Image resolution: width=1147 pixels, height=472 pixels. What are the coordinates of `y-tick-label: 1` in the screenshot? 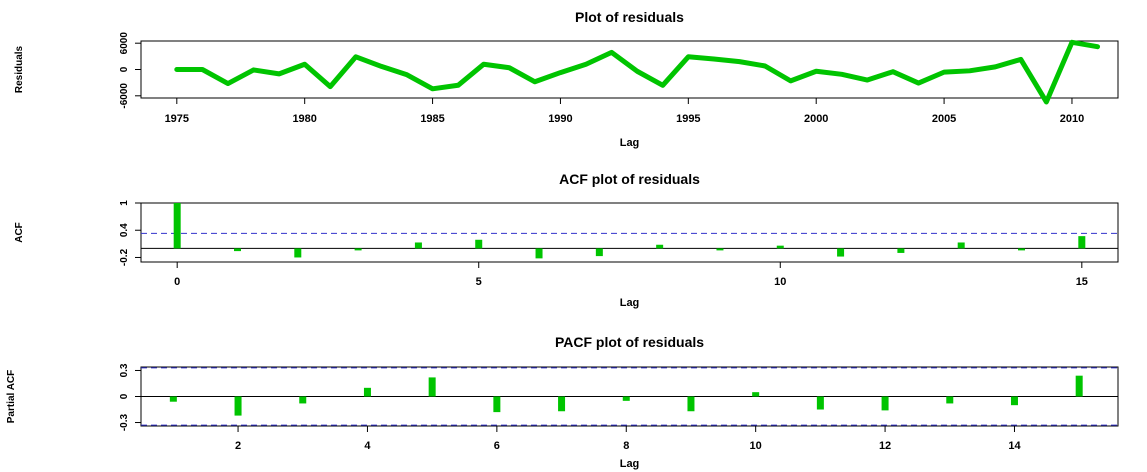 It's located at (124, 203).